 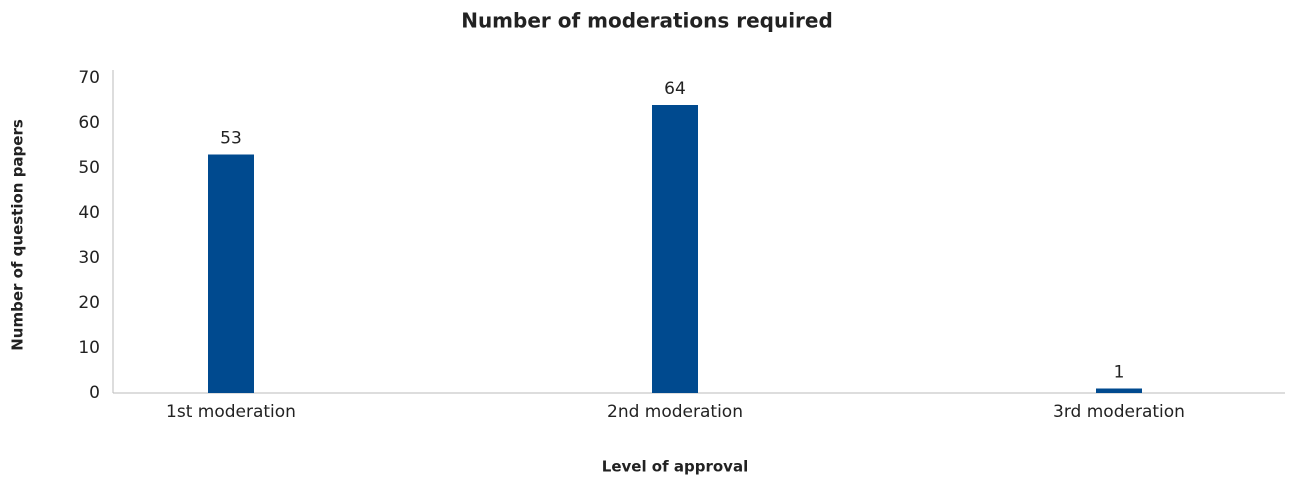 I want to click on y-tick-label: 70, so click(x=89, y=78).